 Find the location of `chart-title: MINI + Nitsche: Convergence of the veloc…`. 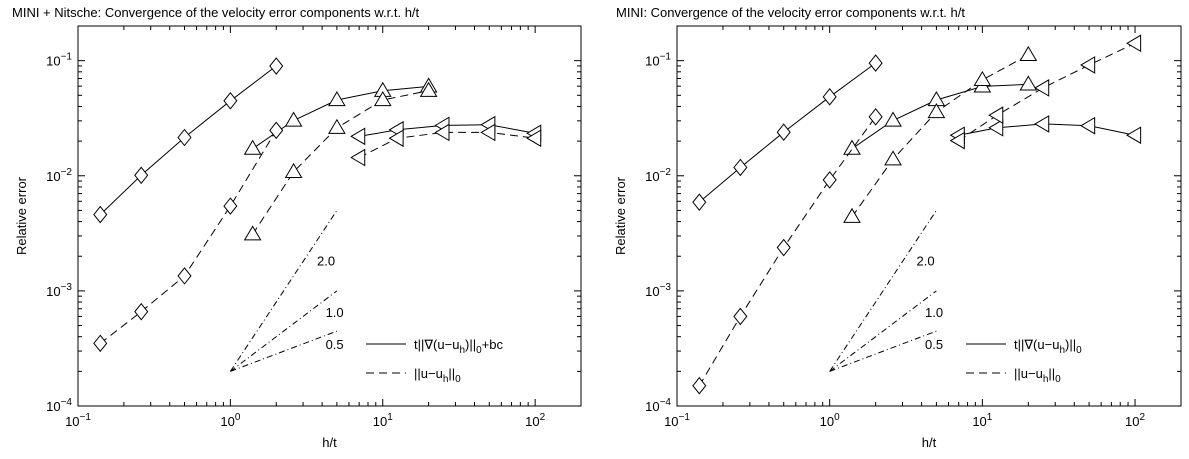

chart-title: MINI + Nitsche: Convergence of the veloc… is located at coordinates (216, 12).